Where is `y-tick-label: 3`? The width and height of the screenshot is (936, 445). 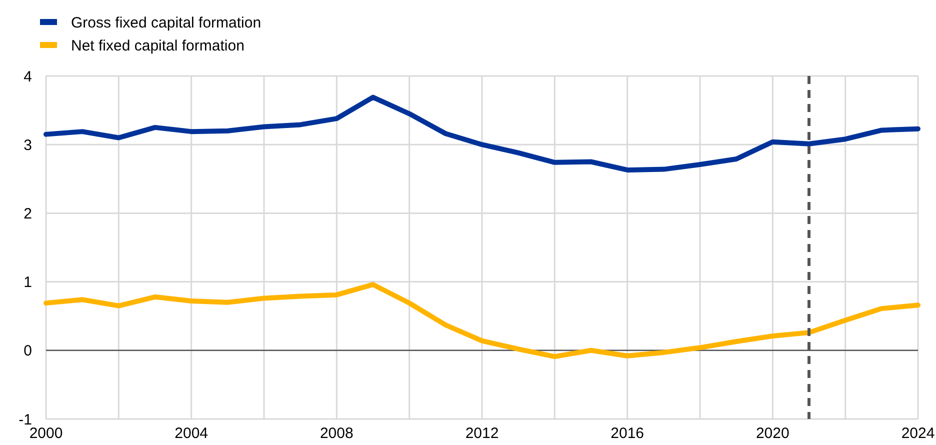 y-tick-label: 3 is located at coordinates (28, 145).